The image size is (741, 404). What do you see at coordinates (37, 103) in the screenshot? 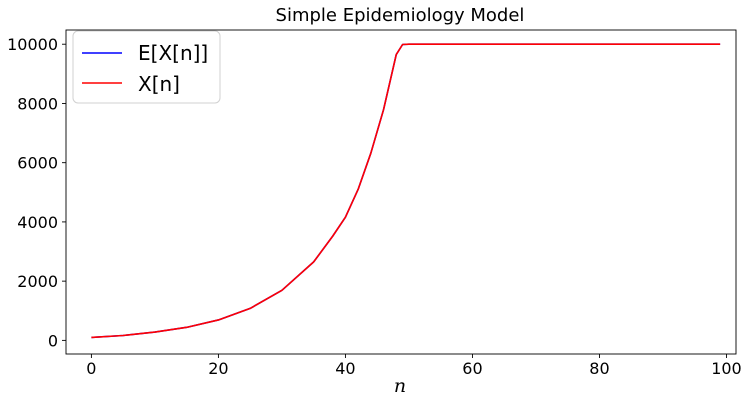
I see `y-tick-label: 8000` at bounding box center [37, 103].